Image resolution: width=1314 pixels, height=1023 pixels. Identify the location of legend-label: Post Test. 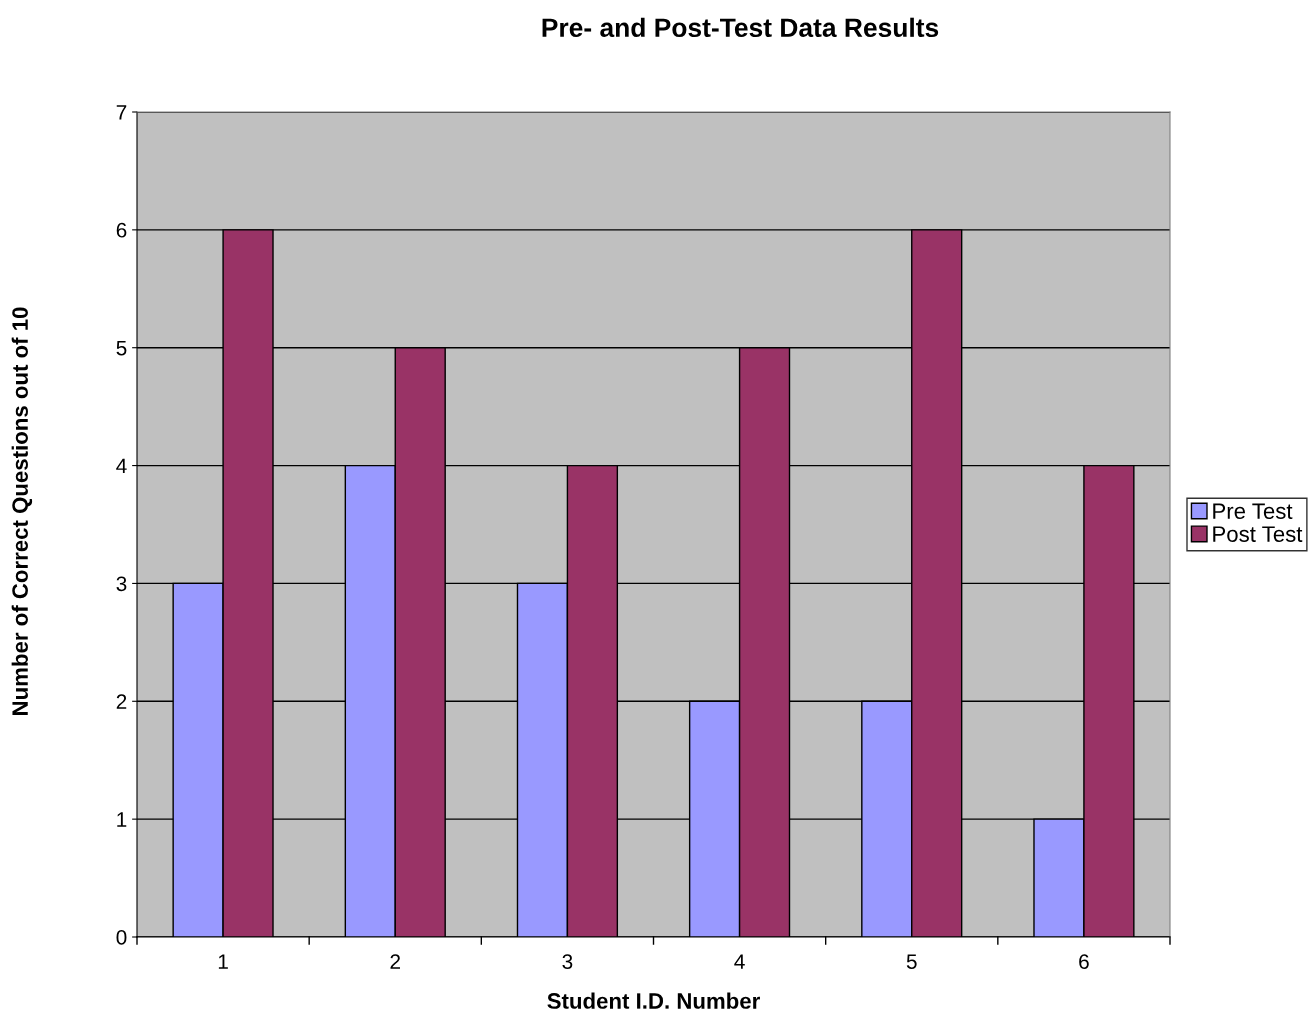
(1258, 534).